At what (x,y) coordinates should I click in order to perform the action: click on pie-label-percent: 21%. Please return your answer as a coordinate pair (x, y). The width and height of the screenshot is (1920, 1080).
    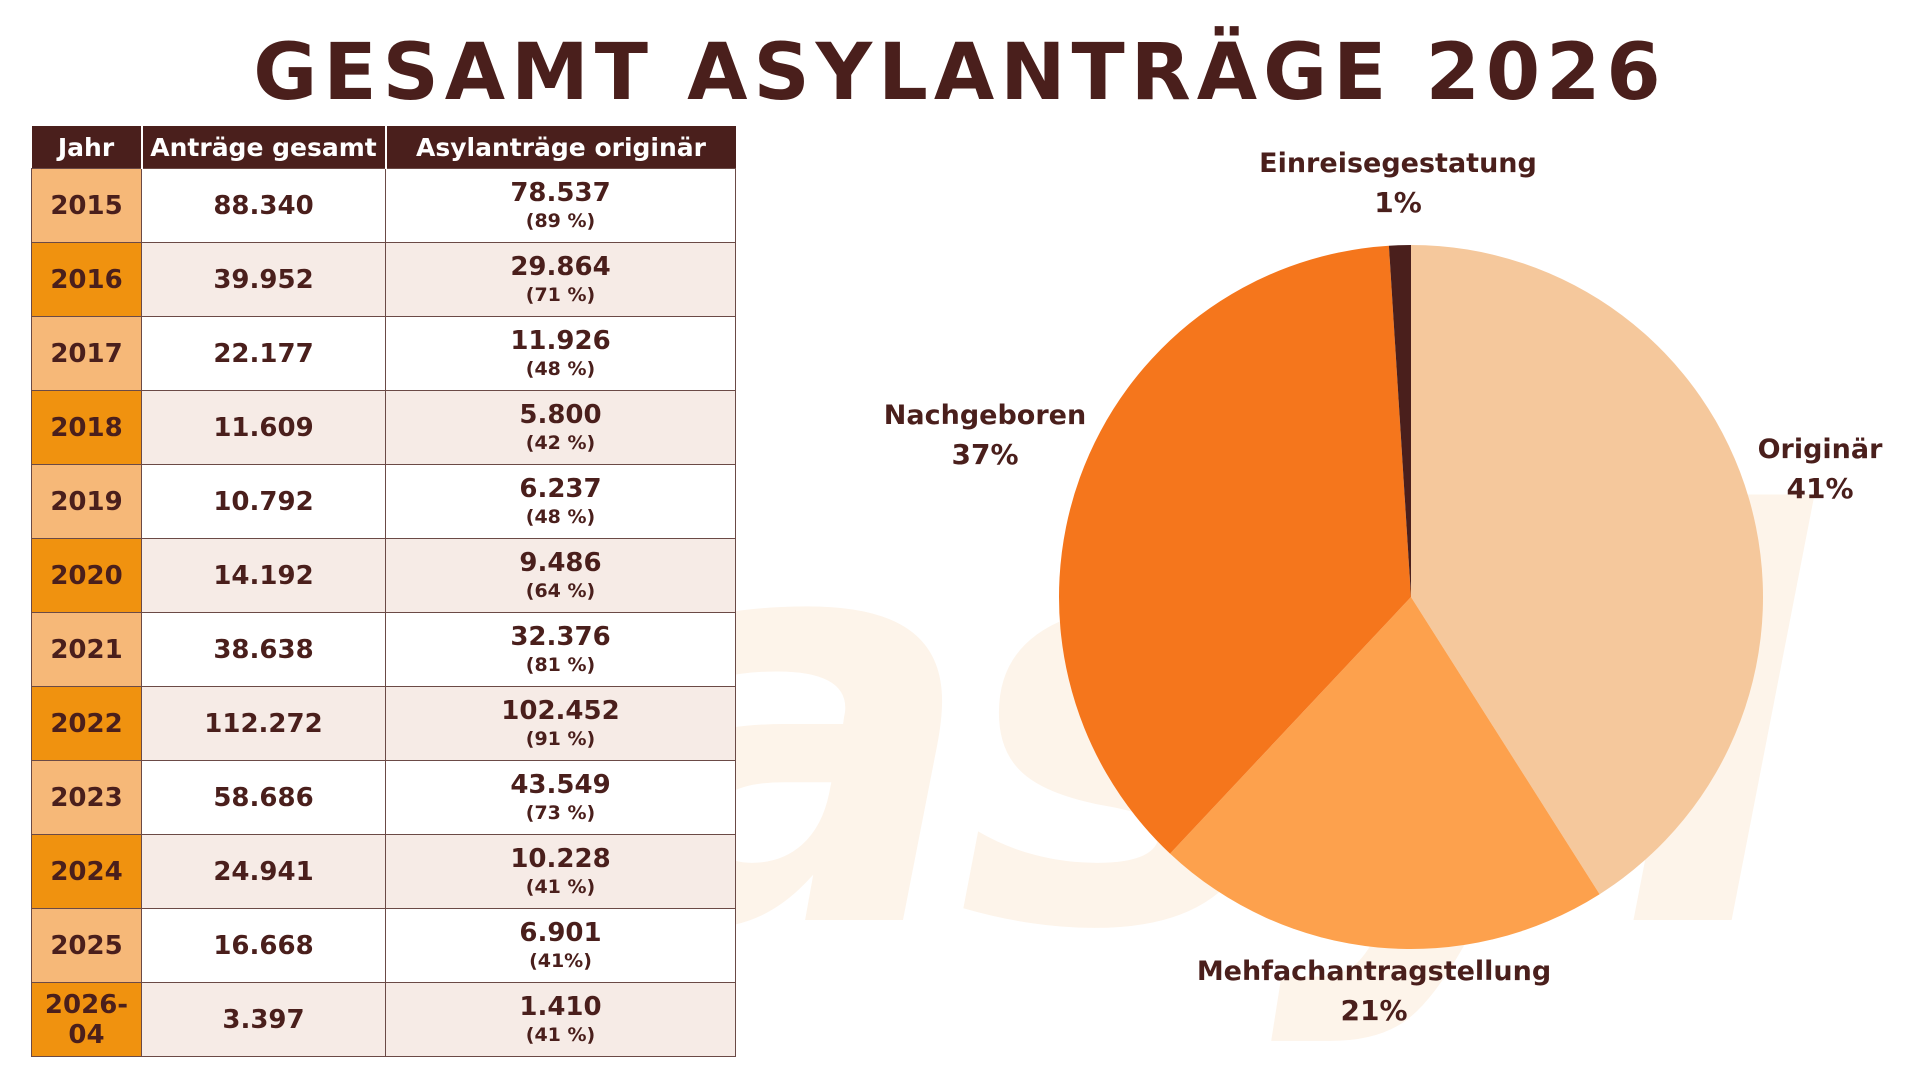
    Looking at the image, I should click on (1373, 1010).